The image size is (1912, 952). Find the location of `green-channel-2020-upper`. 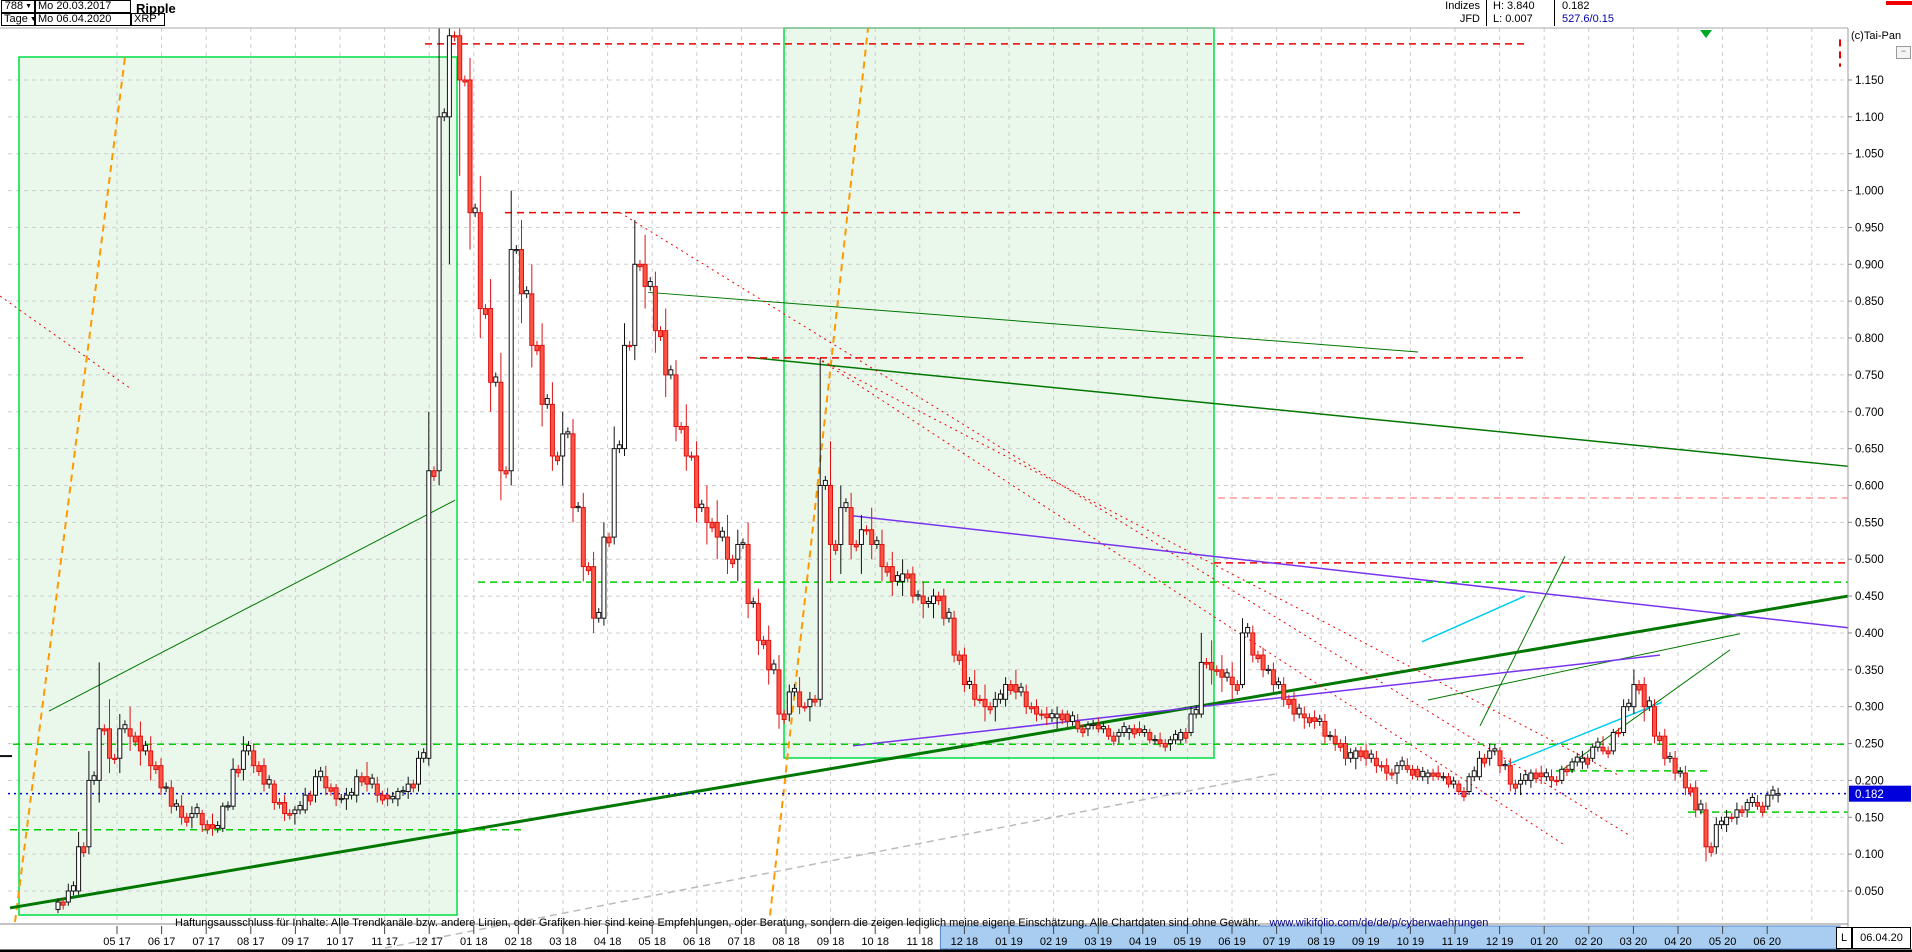

green-channel-2020-upper is located at coordinates (1584, 667).